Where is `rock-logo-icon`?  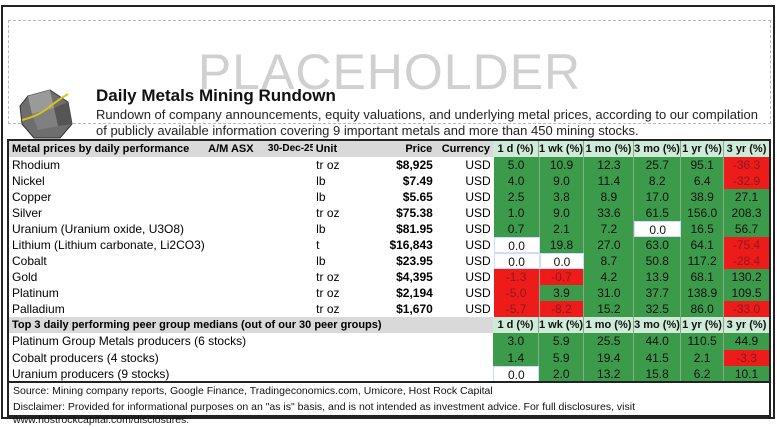
rock-logo-icon is located at coordinates (46, 114).